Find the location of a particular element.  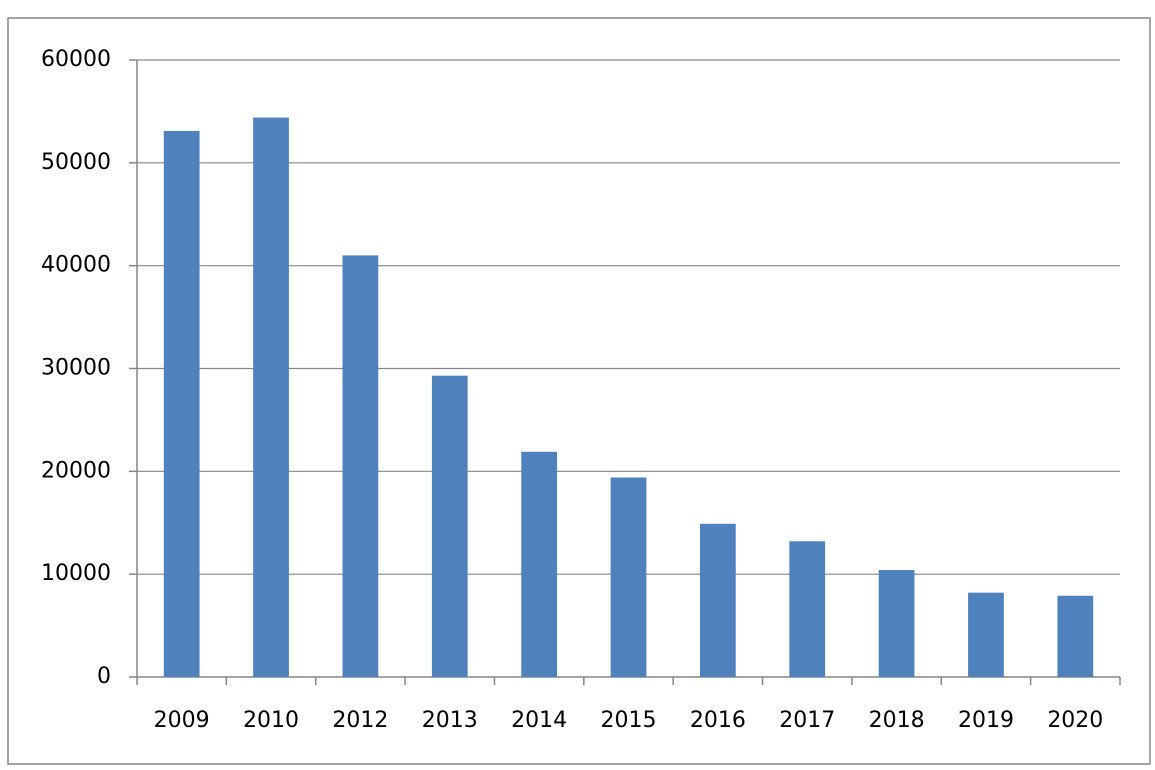

x-tick-label: 2019 is located at coordinates (986, 720).